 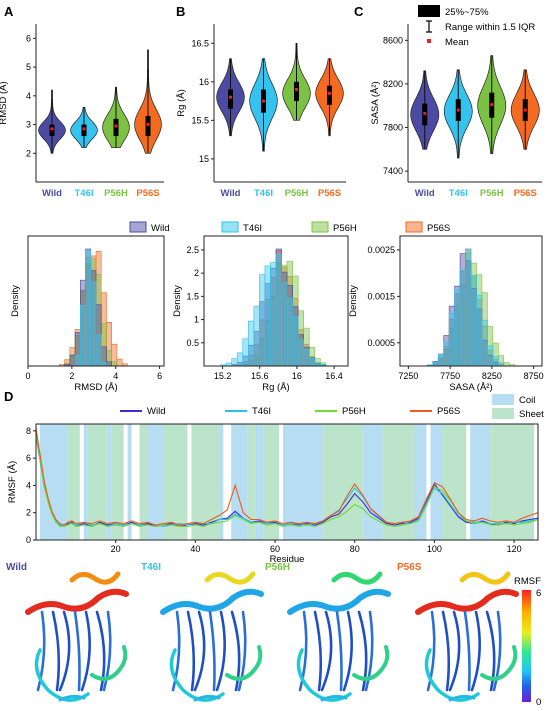 I want to click on x-tick-label: 15.2, so click(x=223, y=376).